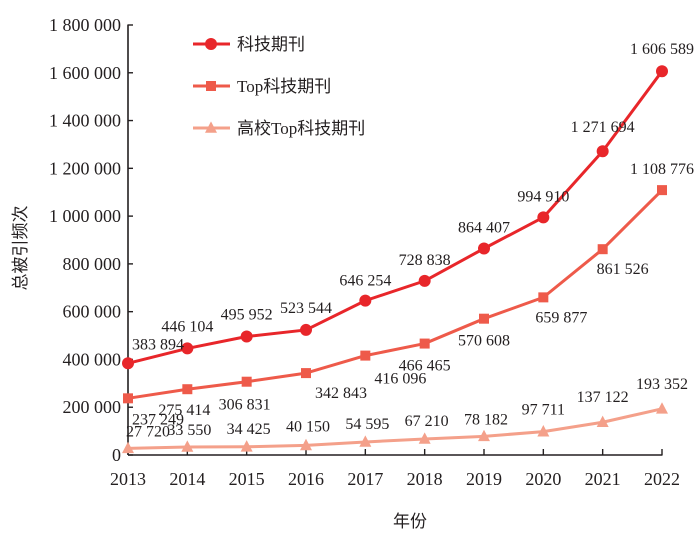 The height and width of the screenshot is (540, 700). Describe the element at coordinates (158, 419) in the screenshot. I see `data-label: 237 249` at that location.